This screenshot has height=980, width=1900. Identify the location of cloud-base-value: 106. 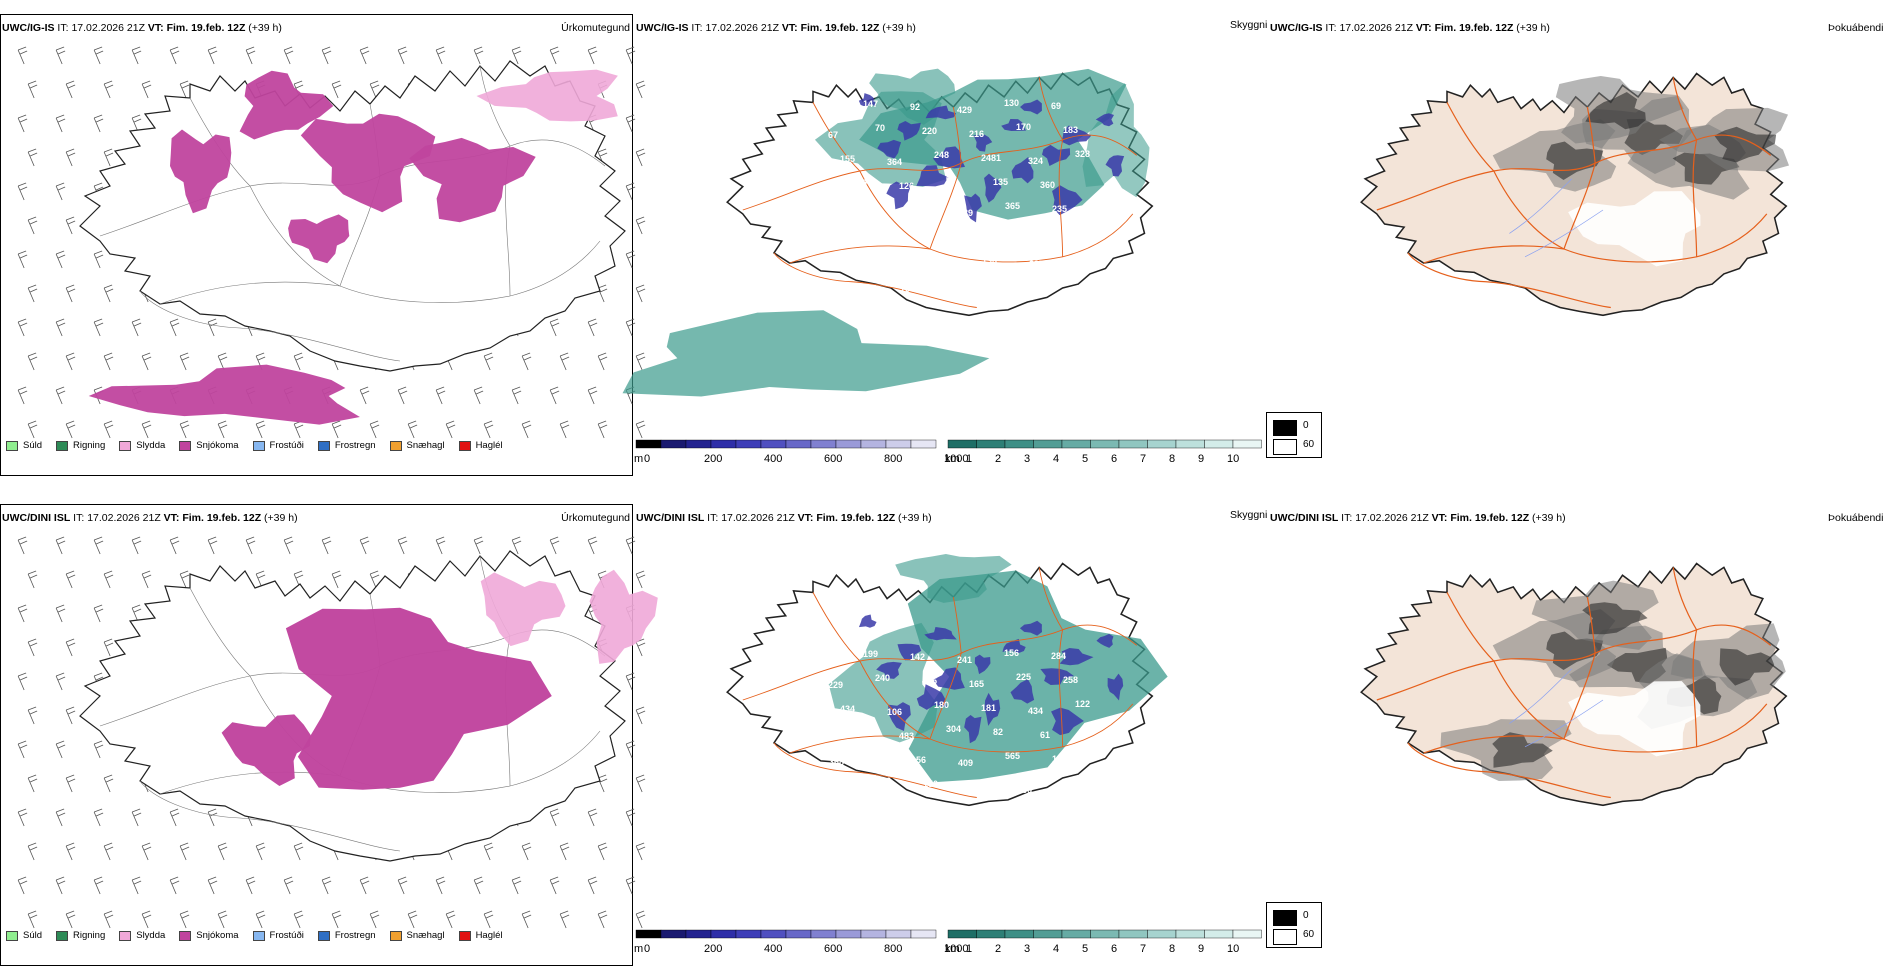
(894, 712).